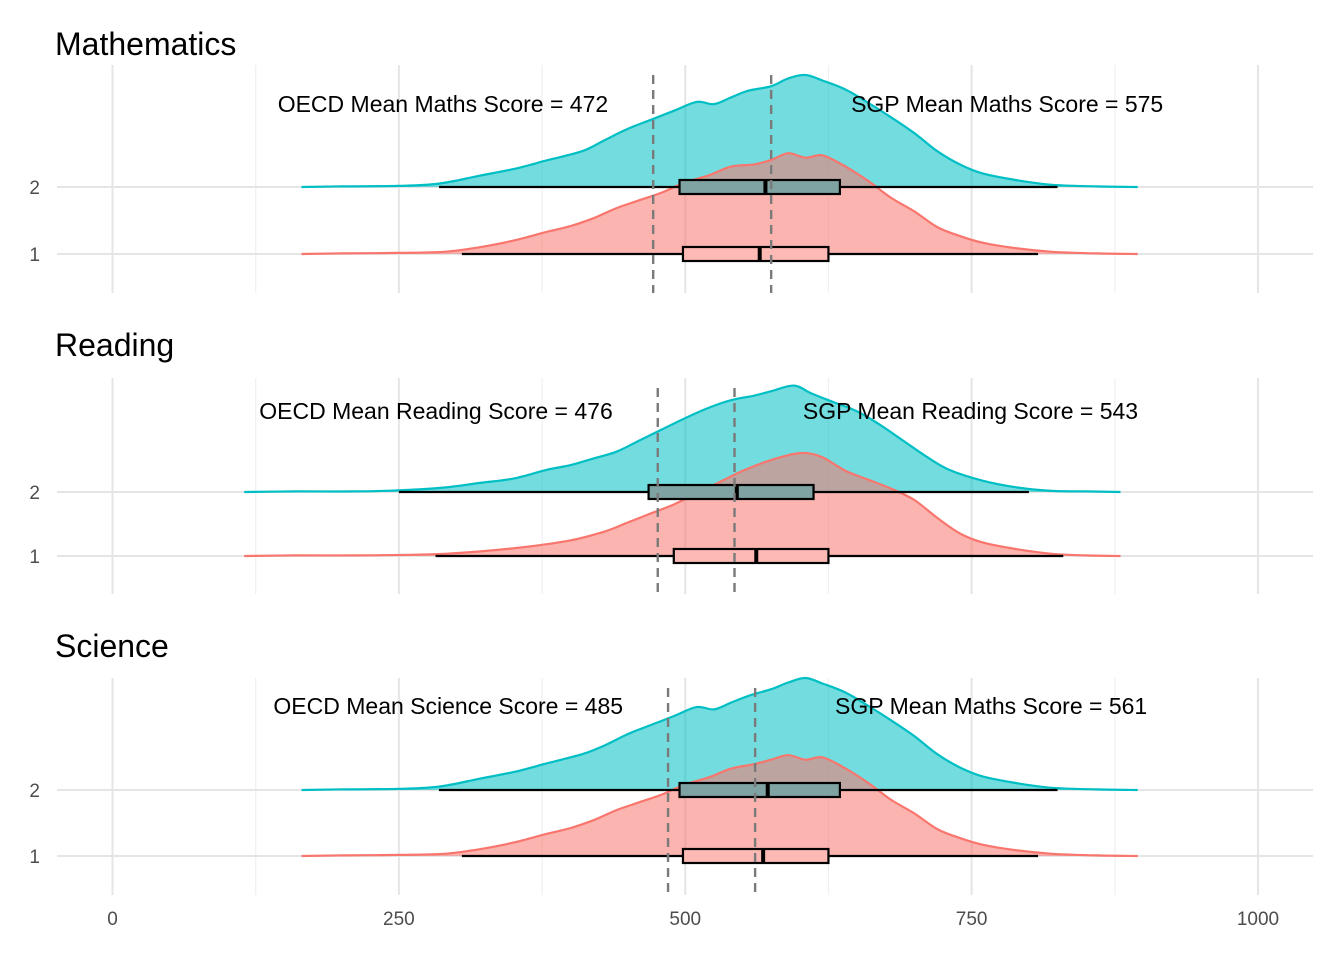  Describe the element at coordinates (448, 706) in the screenshot. I see `oecd-mean-label: OECD Mean Science Score = 485` at that location.